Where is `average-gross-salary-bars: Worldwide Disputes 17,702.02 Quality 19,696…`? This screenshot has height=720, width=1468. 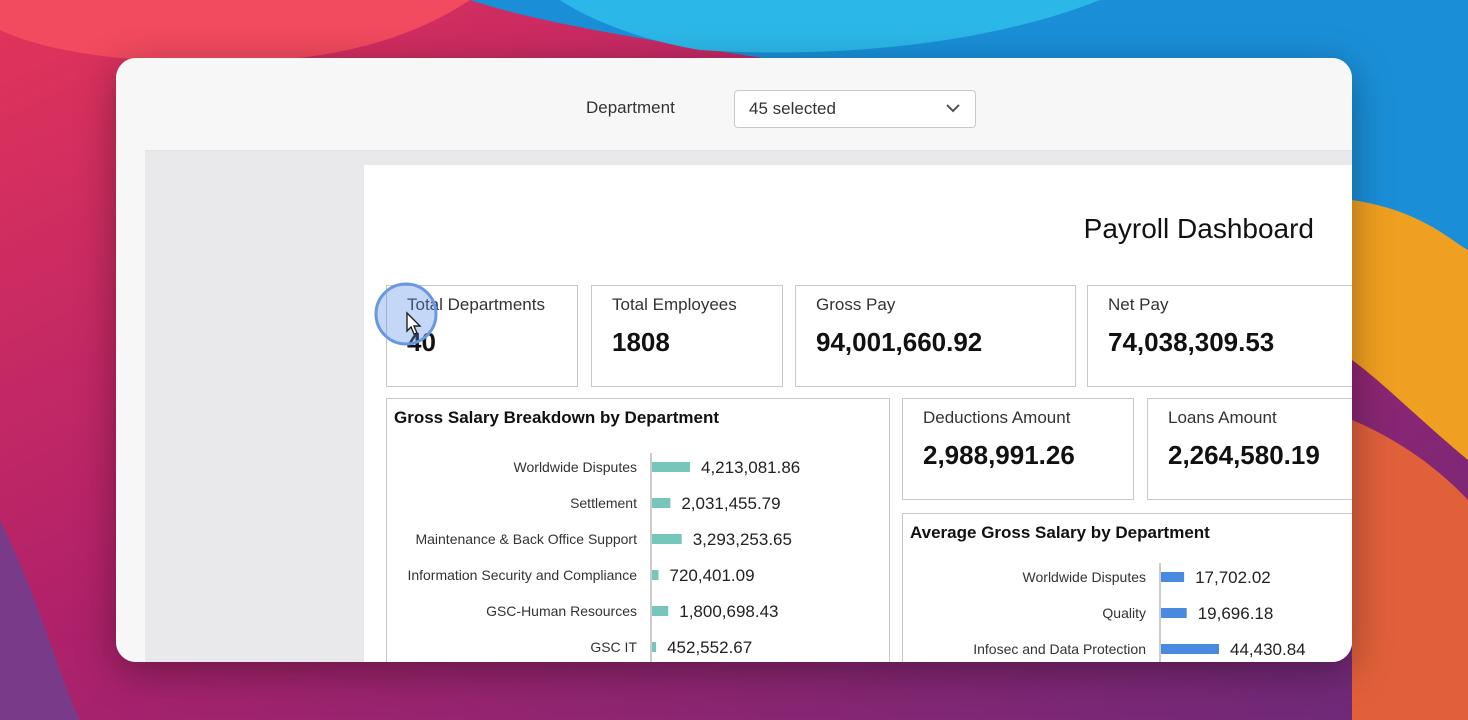 average-gross-salary-bars: Worldwide Disputes 17,702.02 Quality 19,696… is located at coordinates (1139, 612).